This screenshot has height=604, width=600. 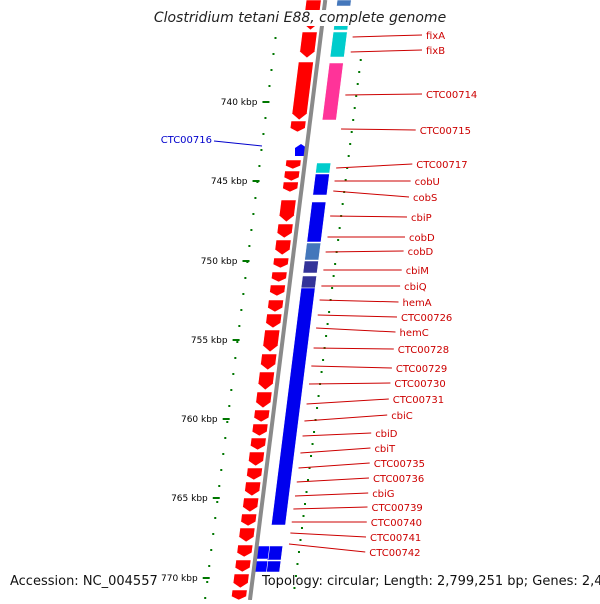 What do you see at coordinates (397, 508) in the screenshot?
I see `gene-label-ctc00739: CTC00739` at bounding box center [397, 508].